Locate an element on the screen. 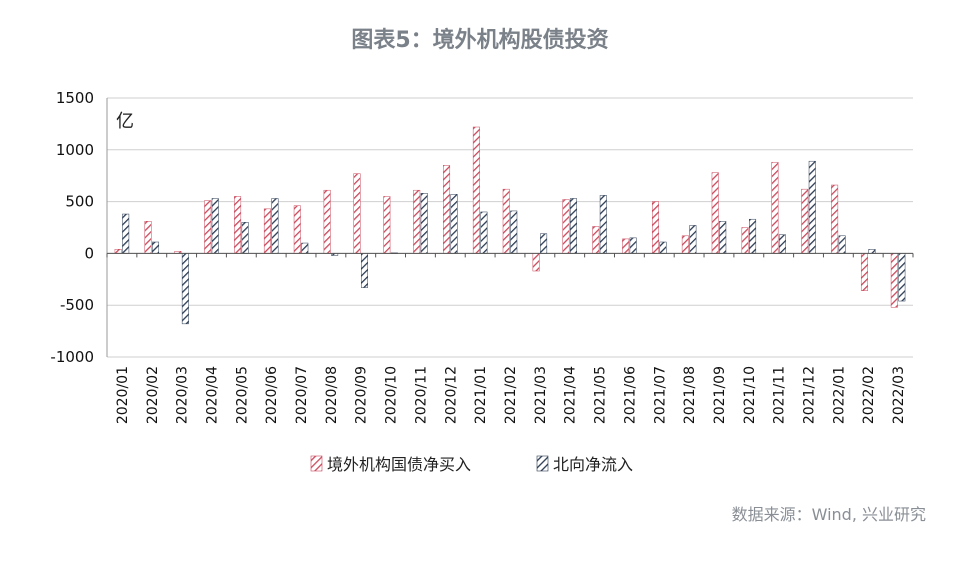  x-tick-label: 2021/05 is located at coordinates (601, 395).